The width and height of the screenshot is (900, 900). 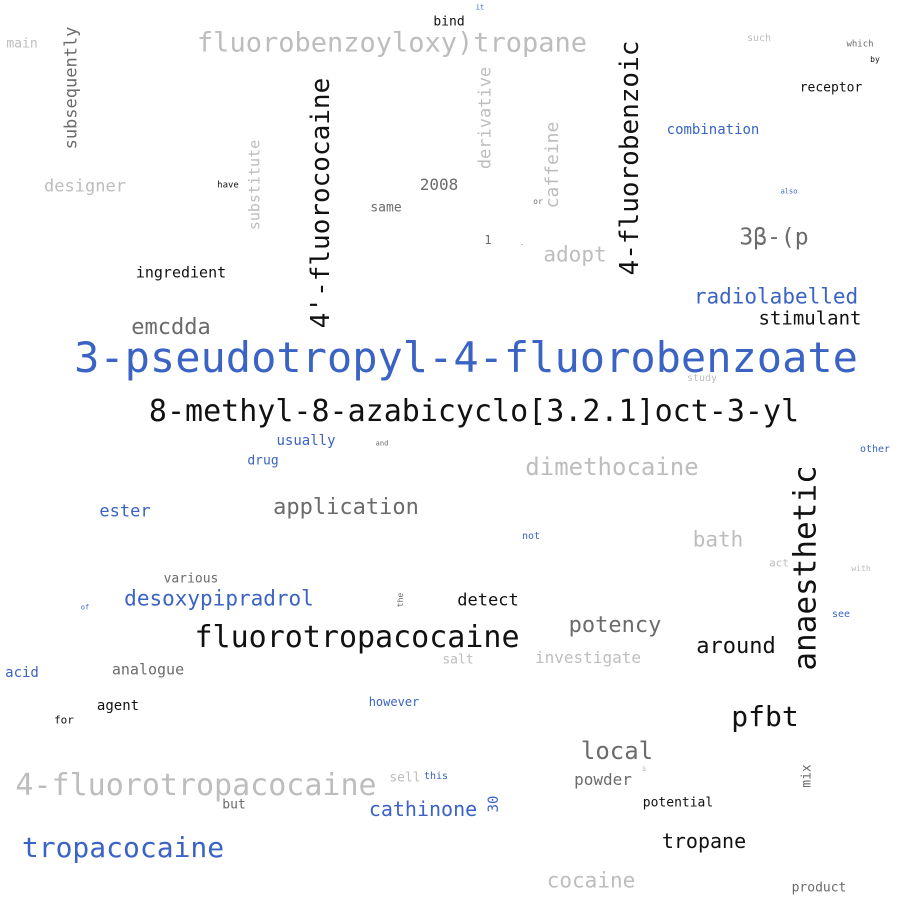 What do you see at coordinates (807, 776) in the screenshot?
I see `word-cloud-word: mix` at bounding box center [807, 776].